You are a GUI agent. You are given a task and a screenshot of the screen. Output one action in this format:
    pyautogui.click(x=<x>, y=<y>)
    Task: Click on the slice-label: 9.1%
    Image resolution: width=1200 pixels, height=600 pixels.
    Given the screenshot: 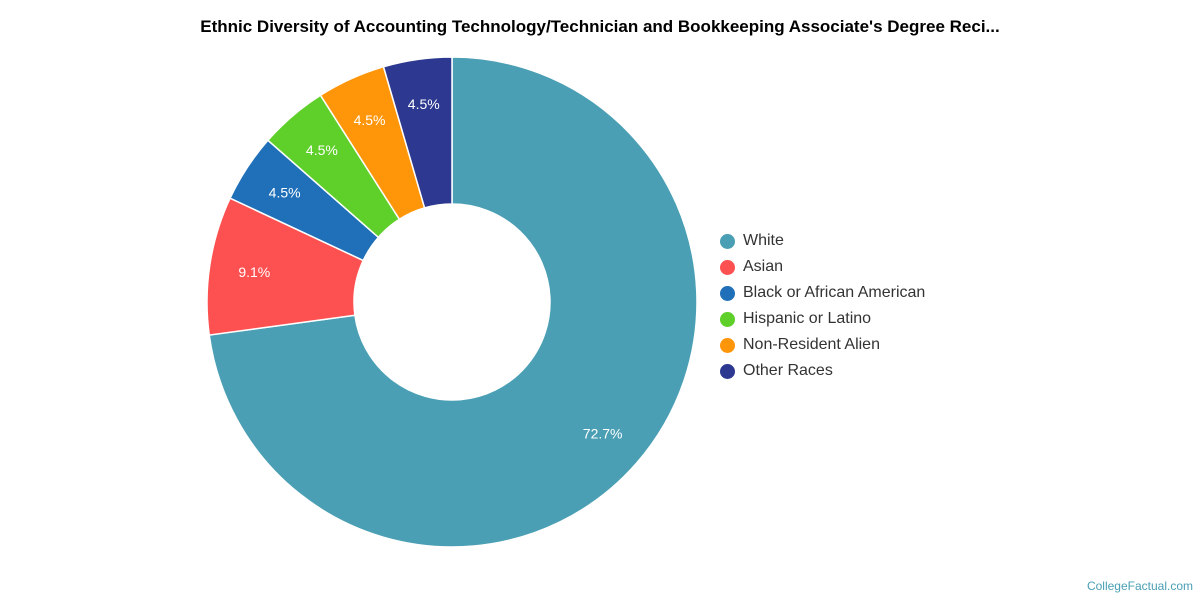 What is the action you would take?
    pyautogui.click(x=254, y=272)
    